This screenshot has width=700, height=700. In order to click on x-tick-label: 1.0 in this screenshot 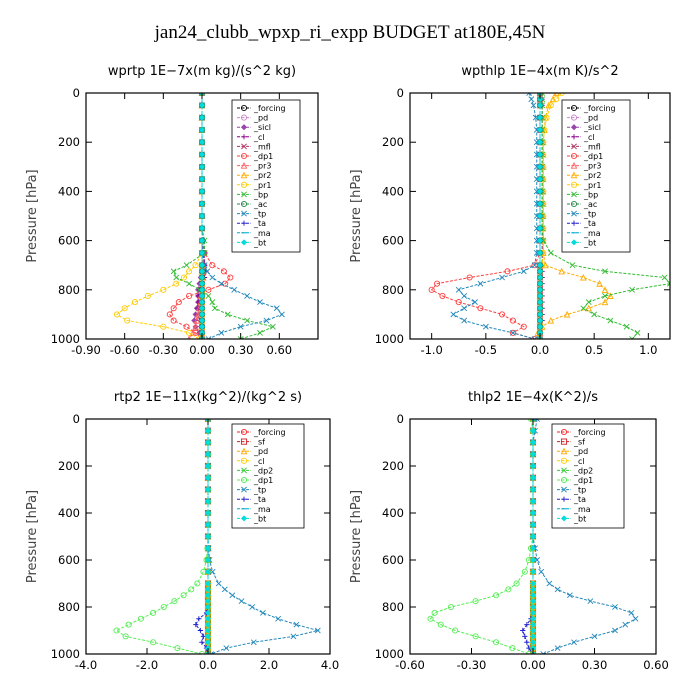, I will do `click(648, 350)`.